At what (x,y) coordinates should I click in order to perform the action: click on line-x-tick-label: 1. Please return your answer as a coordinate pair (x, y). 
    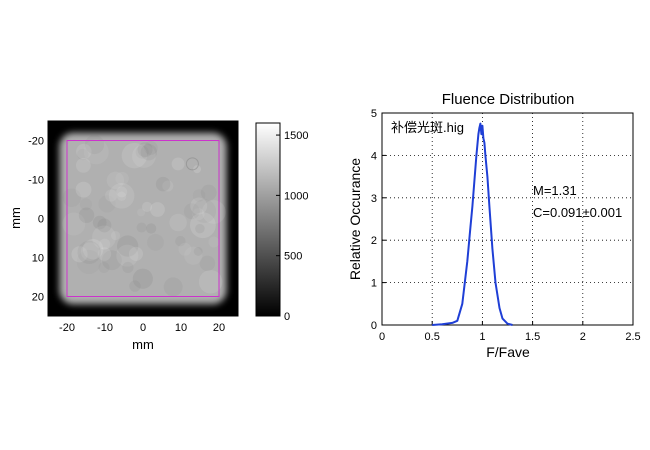
    Looking at the image, I should click on (482, 337).